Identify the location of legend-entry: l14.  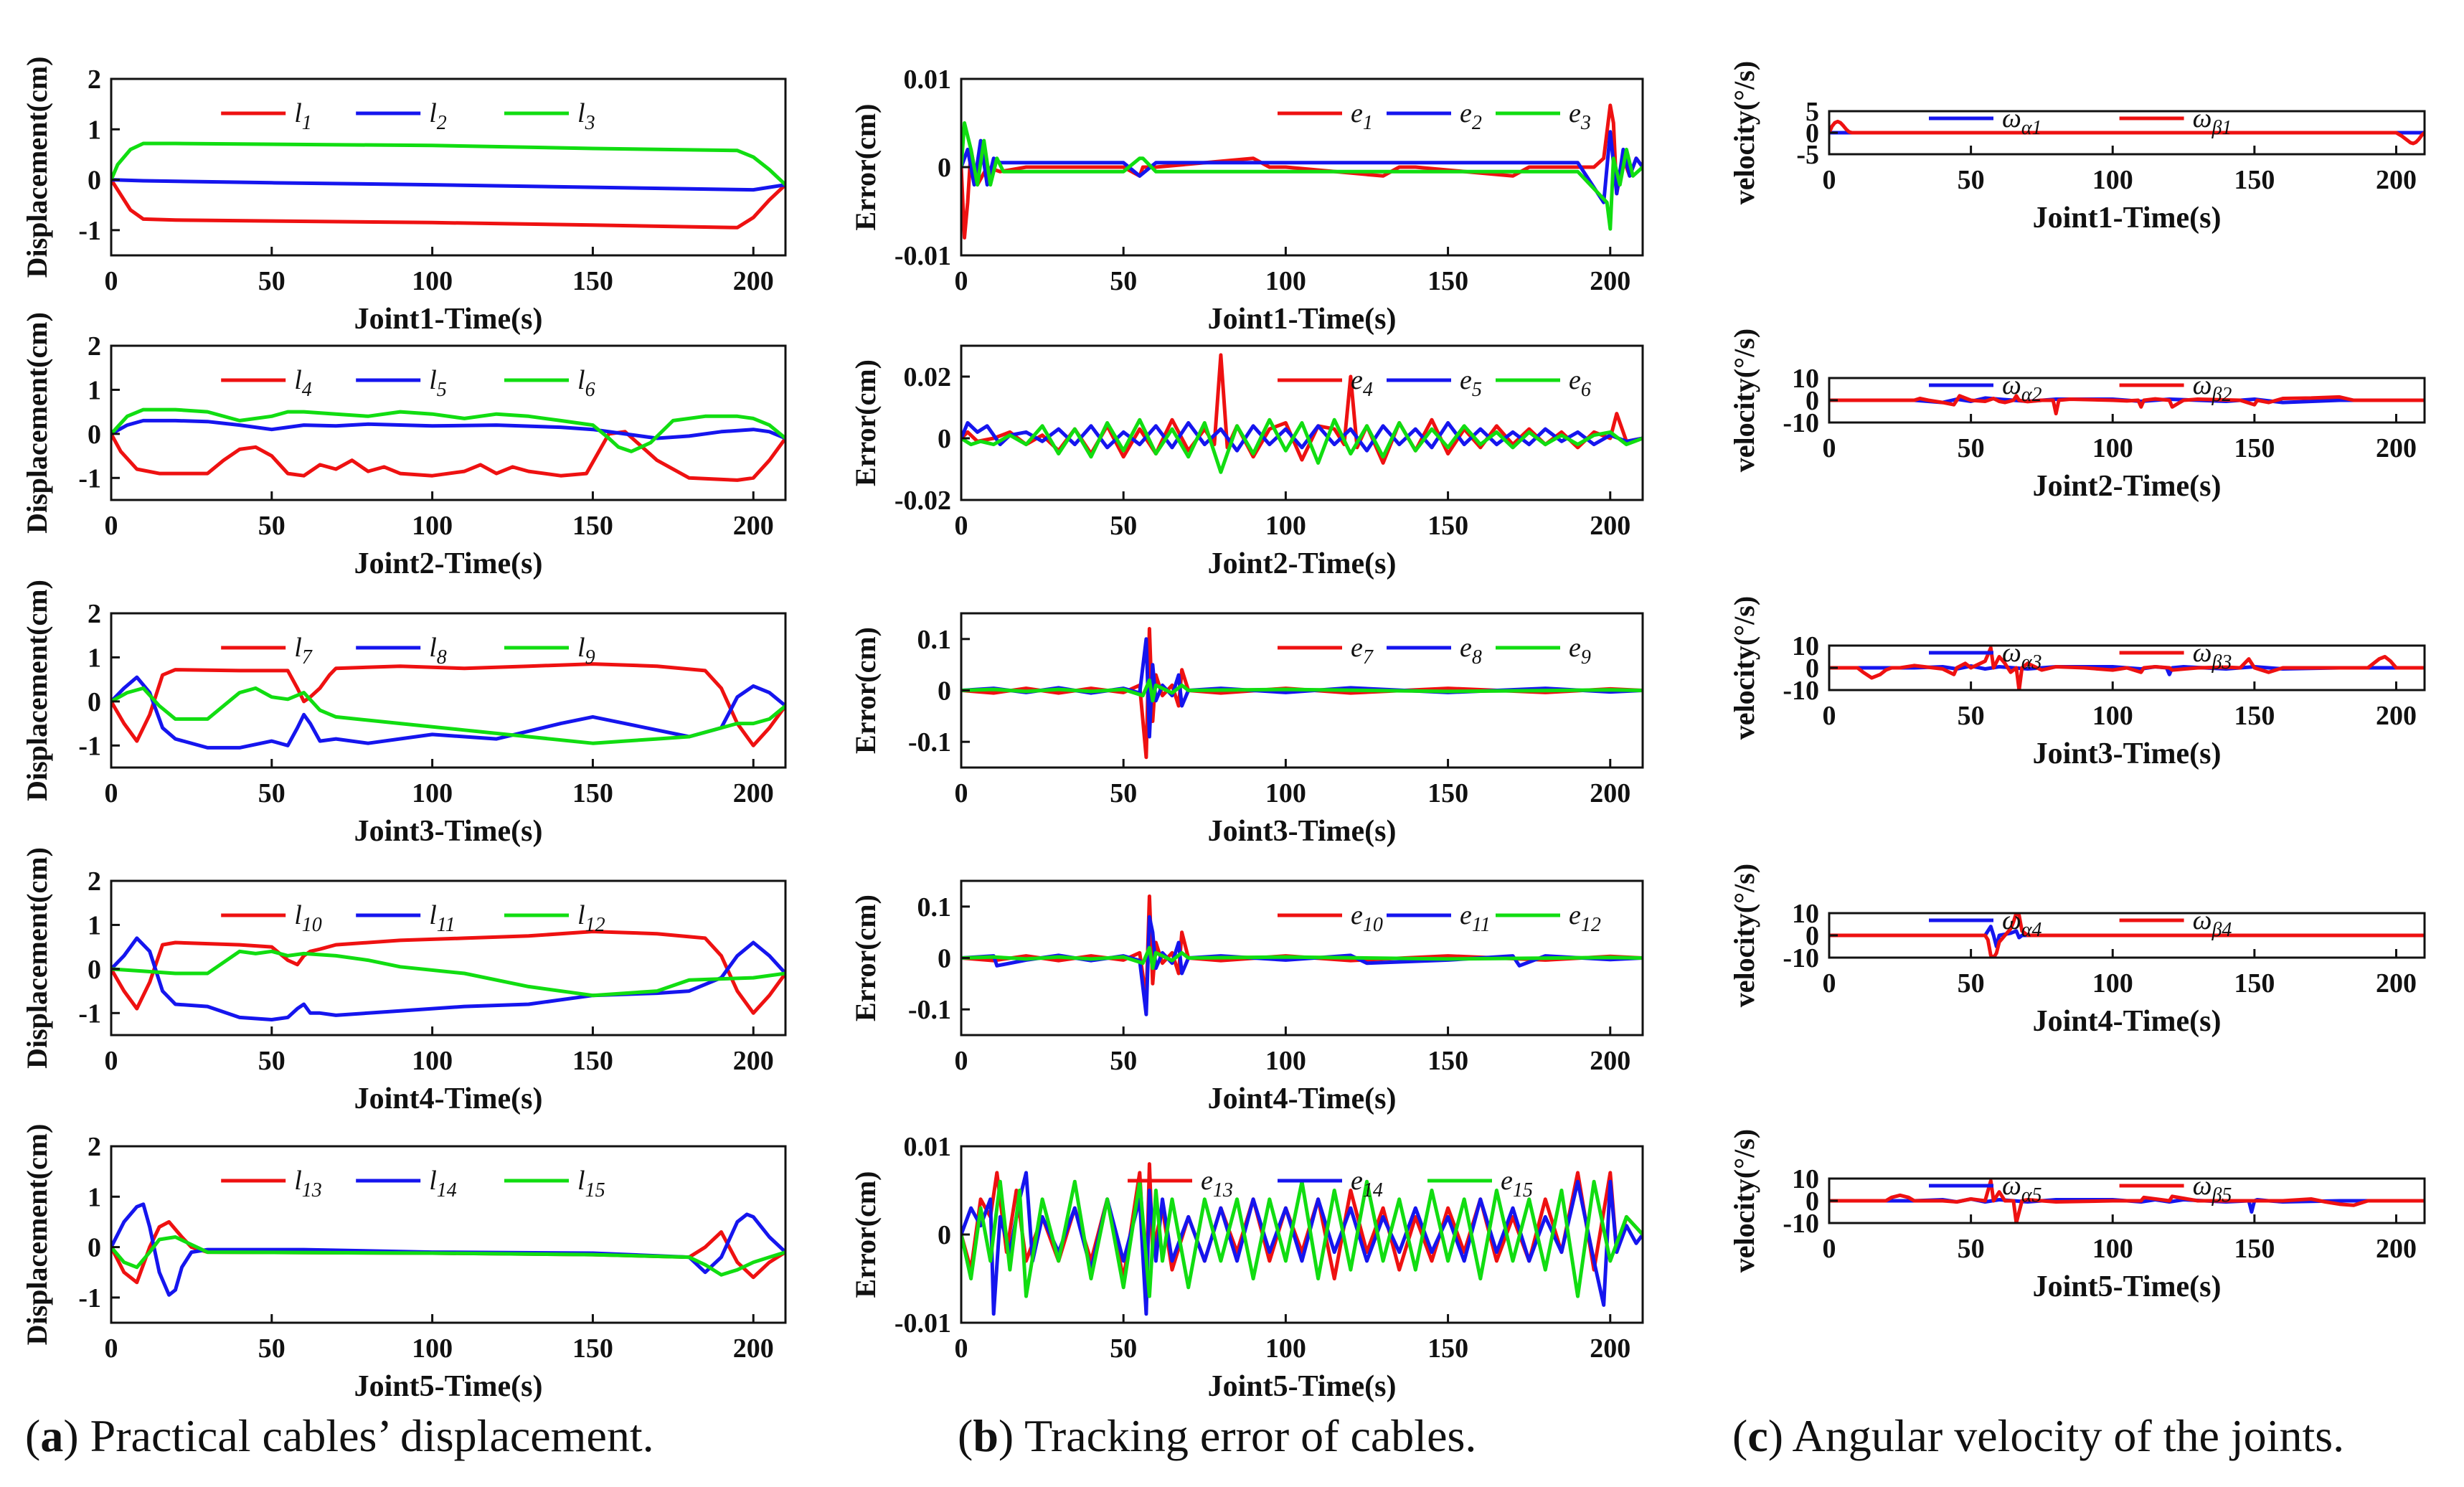
(443, 1184).